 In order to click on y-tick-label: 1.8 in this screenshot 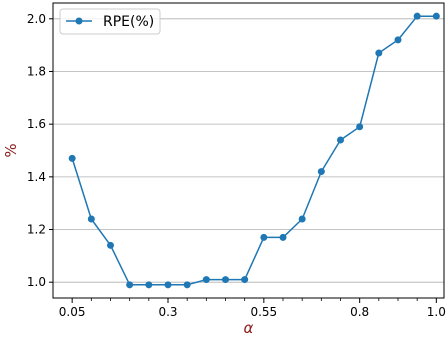, I will do `click(36, 71)`.